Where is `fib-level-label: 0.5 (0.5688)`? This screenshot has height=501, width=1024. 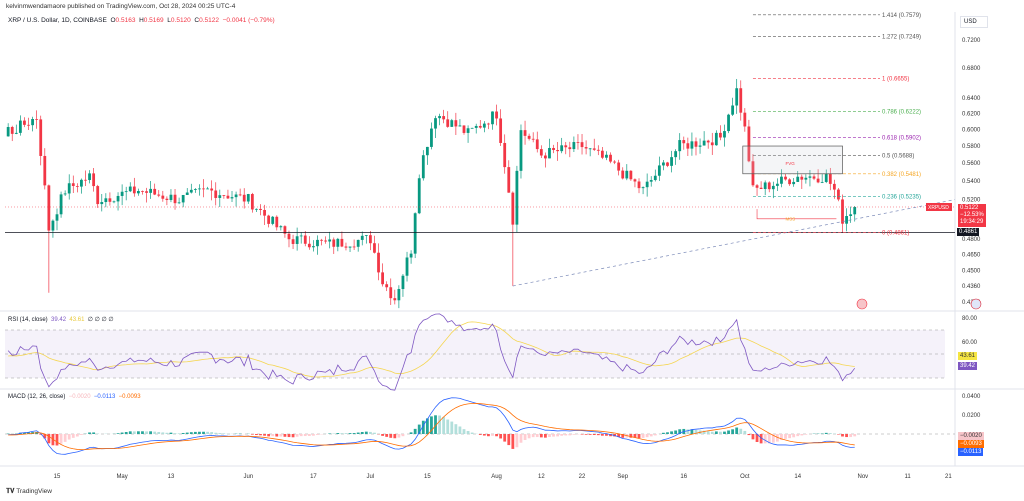
fib-level-label: 0.5 (0.5688) is located at coordinates (898, 157).